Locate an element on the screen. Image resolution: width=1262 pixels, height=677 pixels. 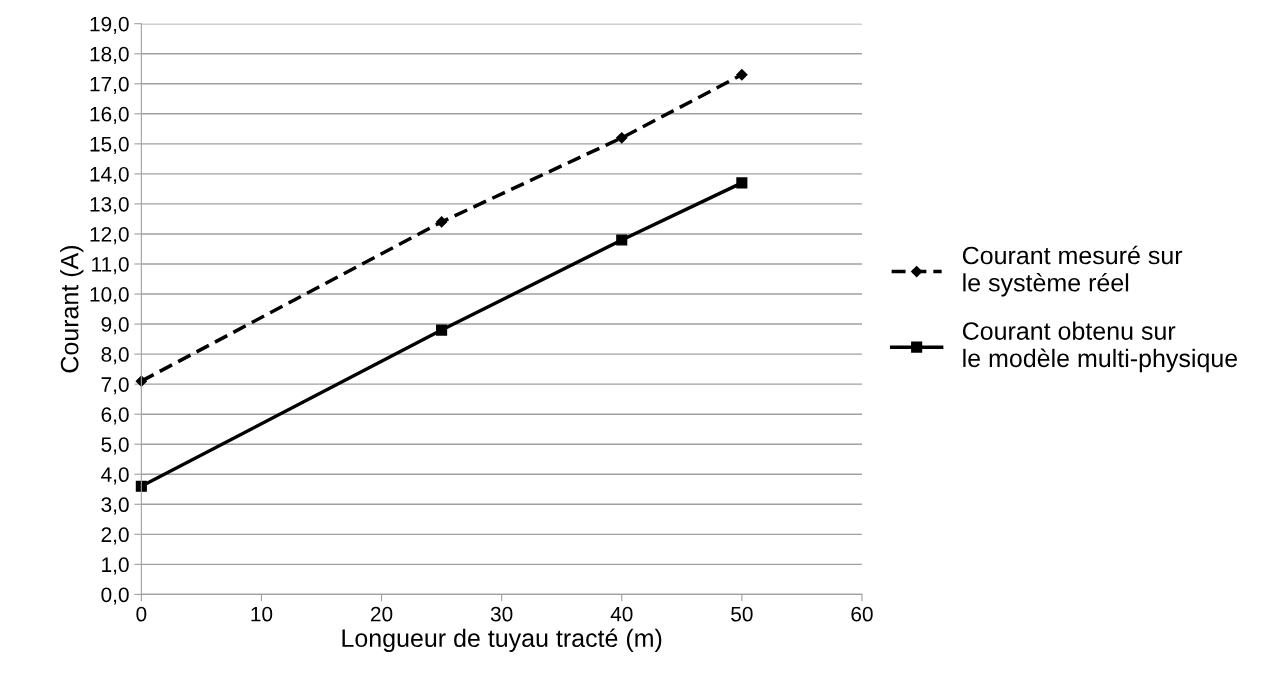
x-axis-title: Longueur de tuyau tracté (m) is located at coordinates (502, 640).